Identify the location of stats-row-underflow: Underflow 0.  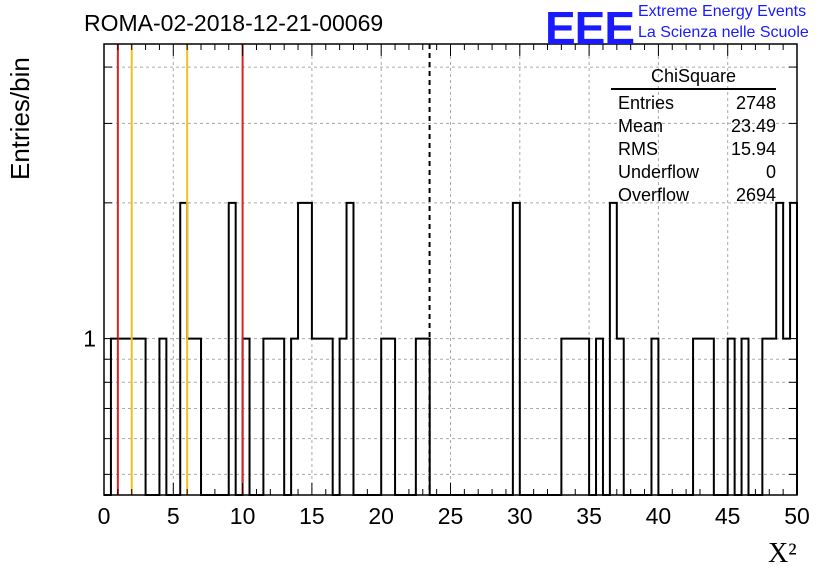
(693, 172).